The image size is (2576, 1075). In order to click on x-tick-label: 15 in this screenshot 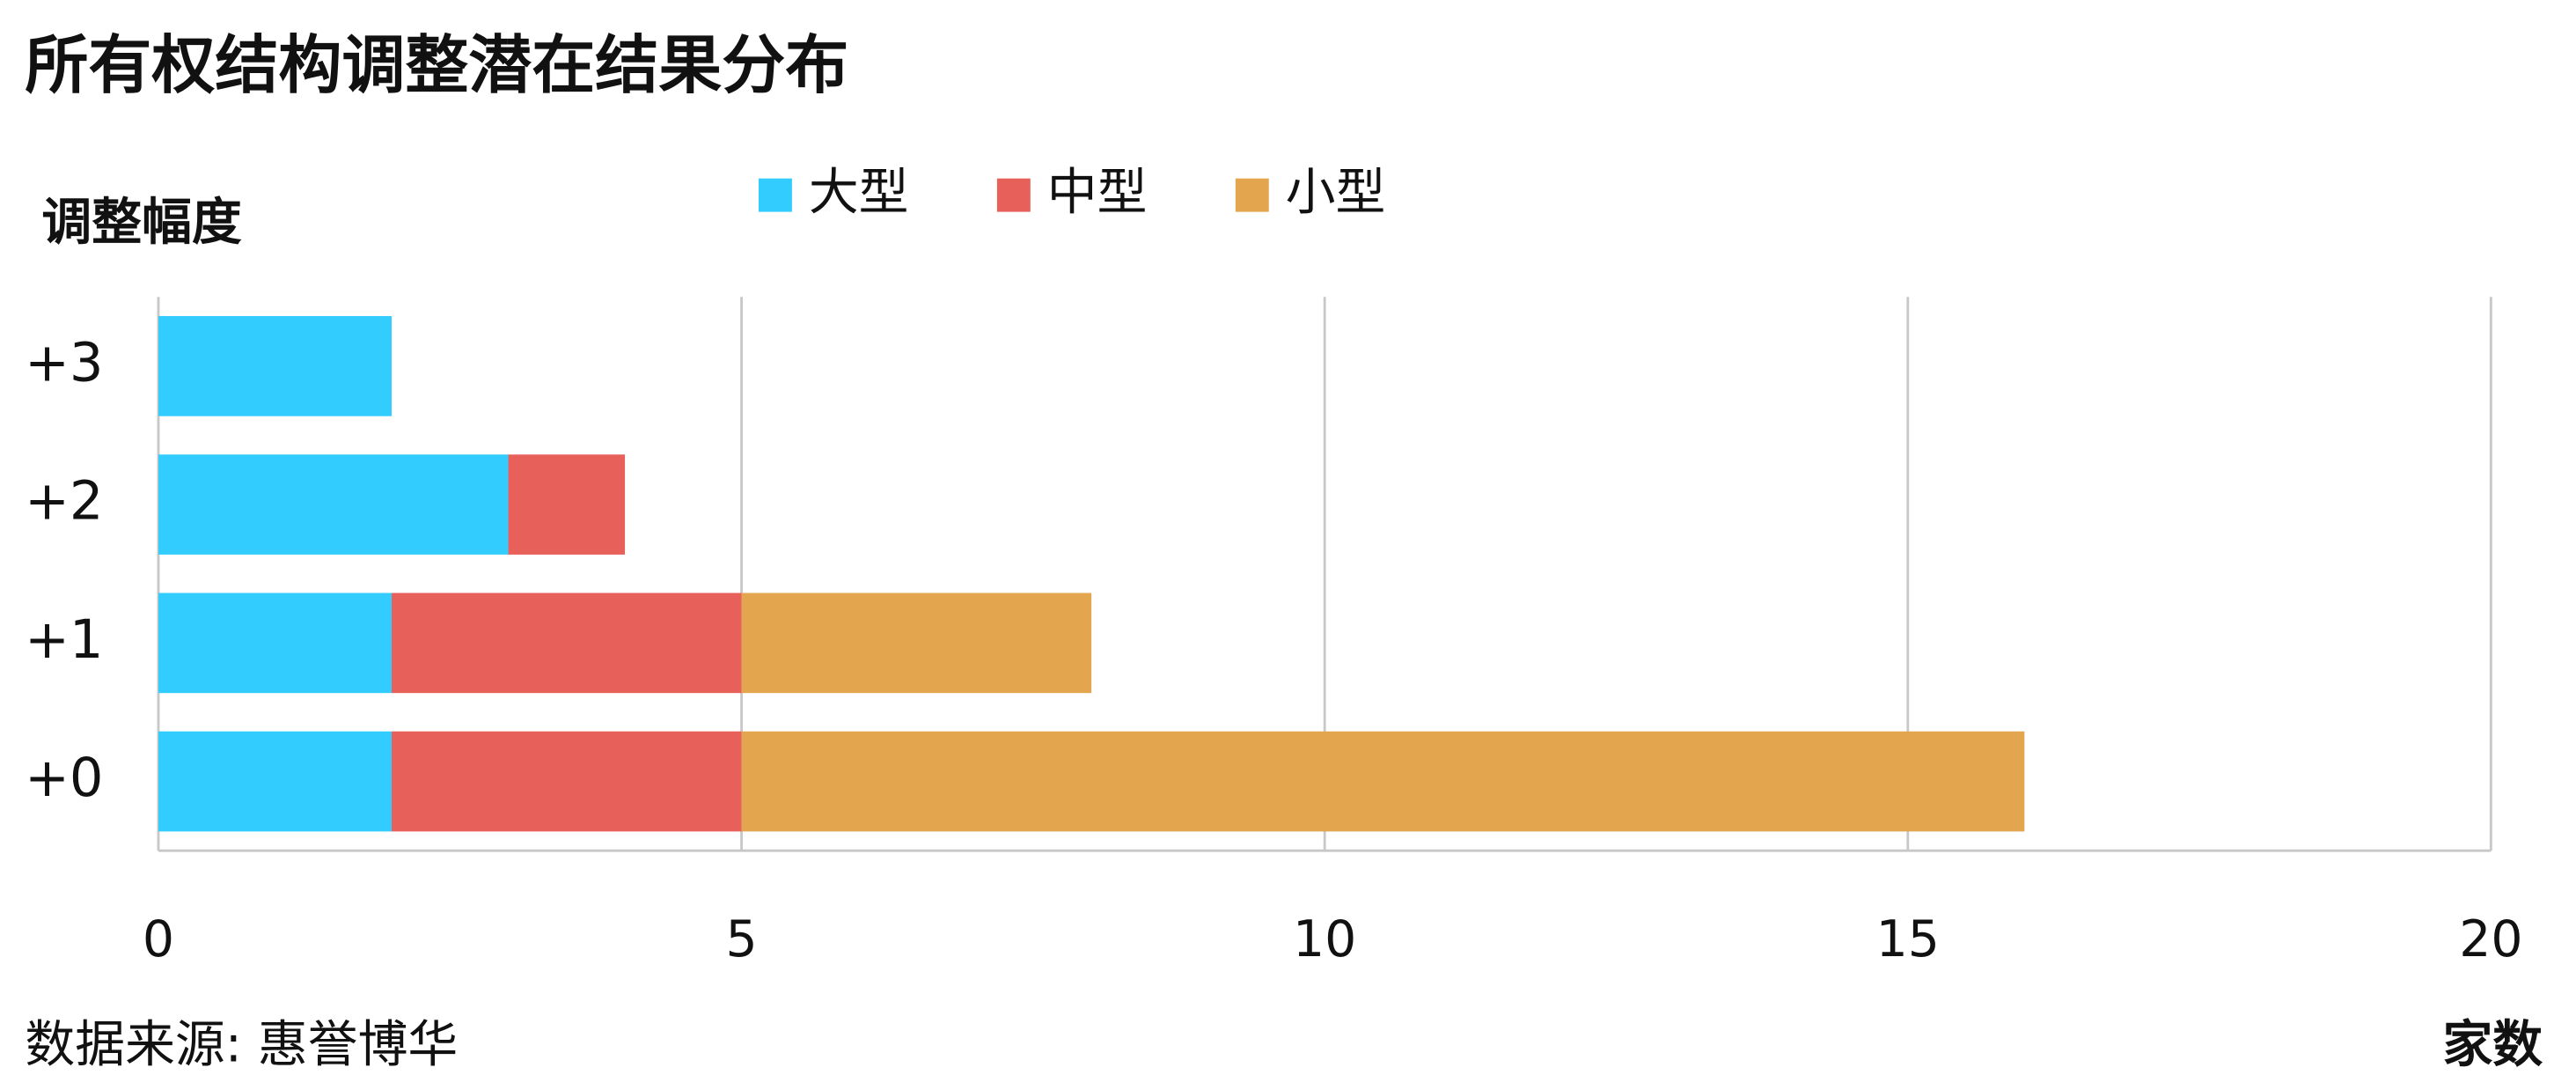, I will do `click(1908, 939)`.